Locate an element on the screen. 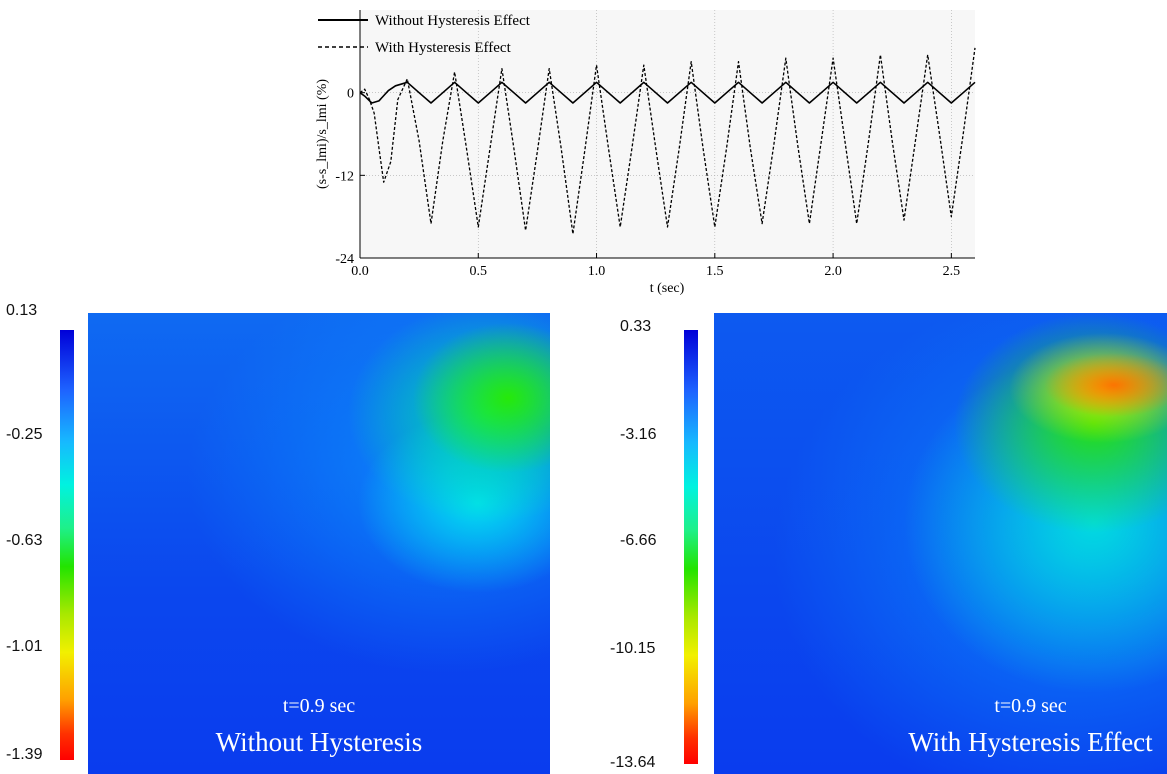 The width and height of the screenshot is (1167, 774). colorbar-tick-with-2: -6.66 is located at coordinates (638, 540).